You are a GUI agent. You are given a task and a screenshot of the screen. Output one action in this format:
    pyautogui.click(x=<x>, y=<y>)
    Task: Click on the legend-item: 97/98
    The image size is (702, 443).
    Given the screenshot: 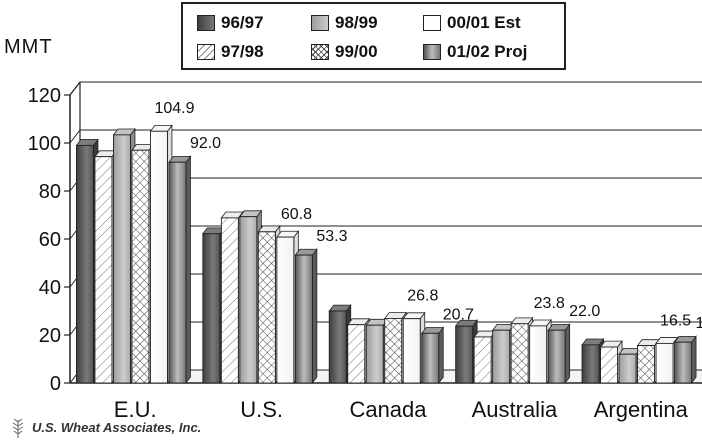 What is the action you would take?
    pyautogui.click(x=230, y=52)
    